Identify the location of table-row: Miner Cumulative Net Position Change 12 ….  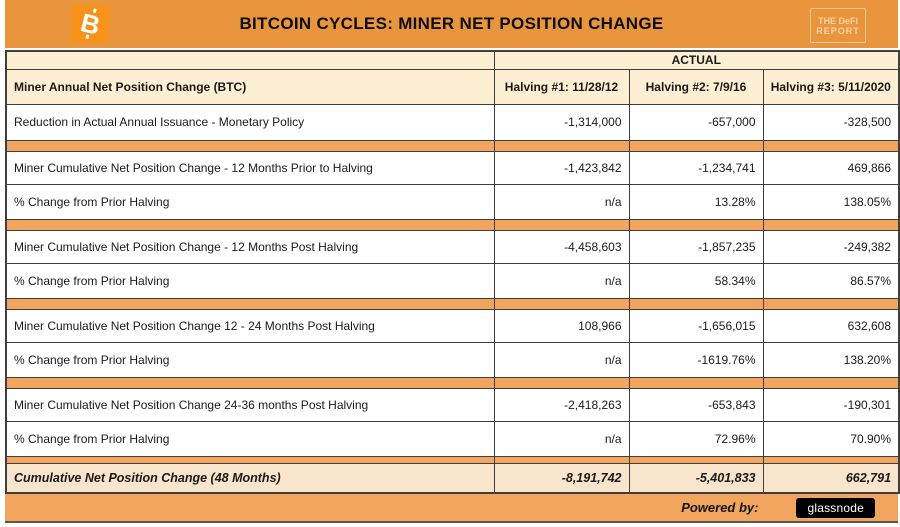
(452, 325).